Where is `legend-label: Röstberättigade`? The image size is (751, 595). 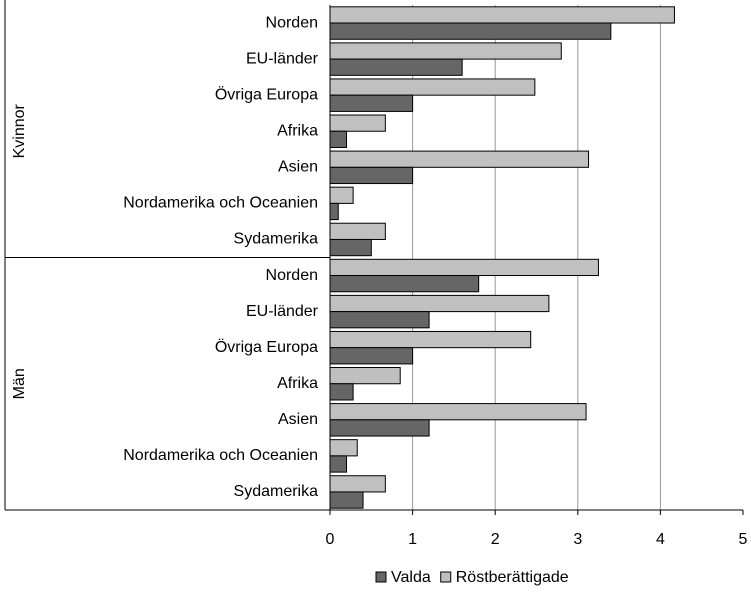
legend-label: Röstberättigade is located at coordinates (512, 577).